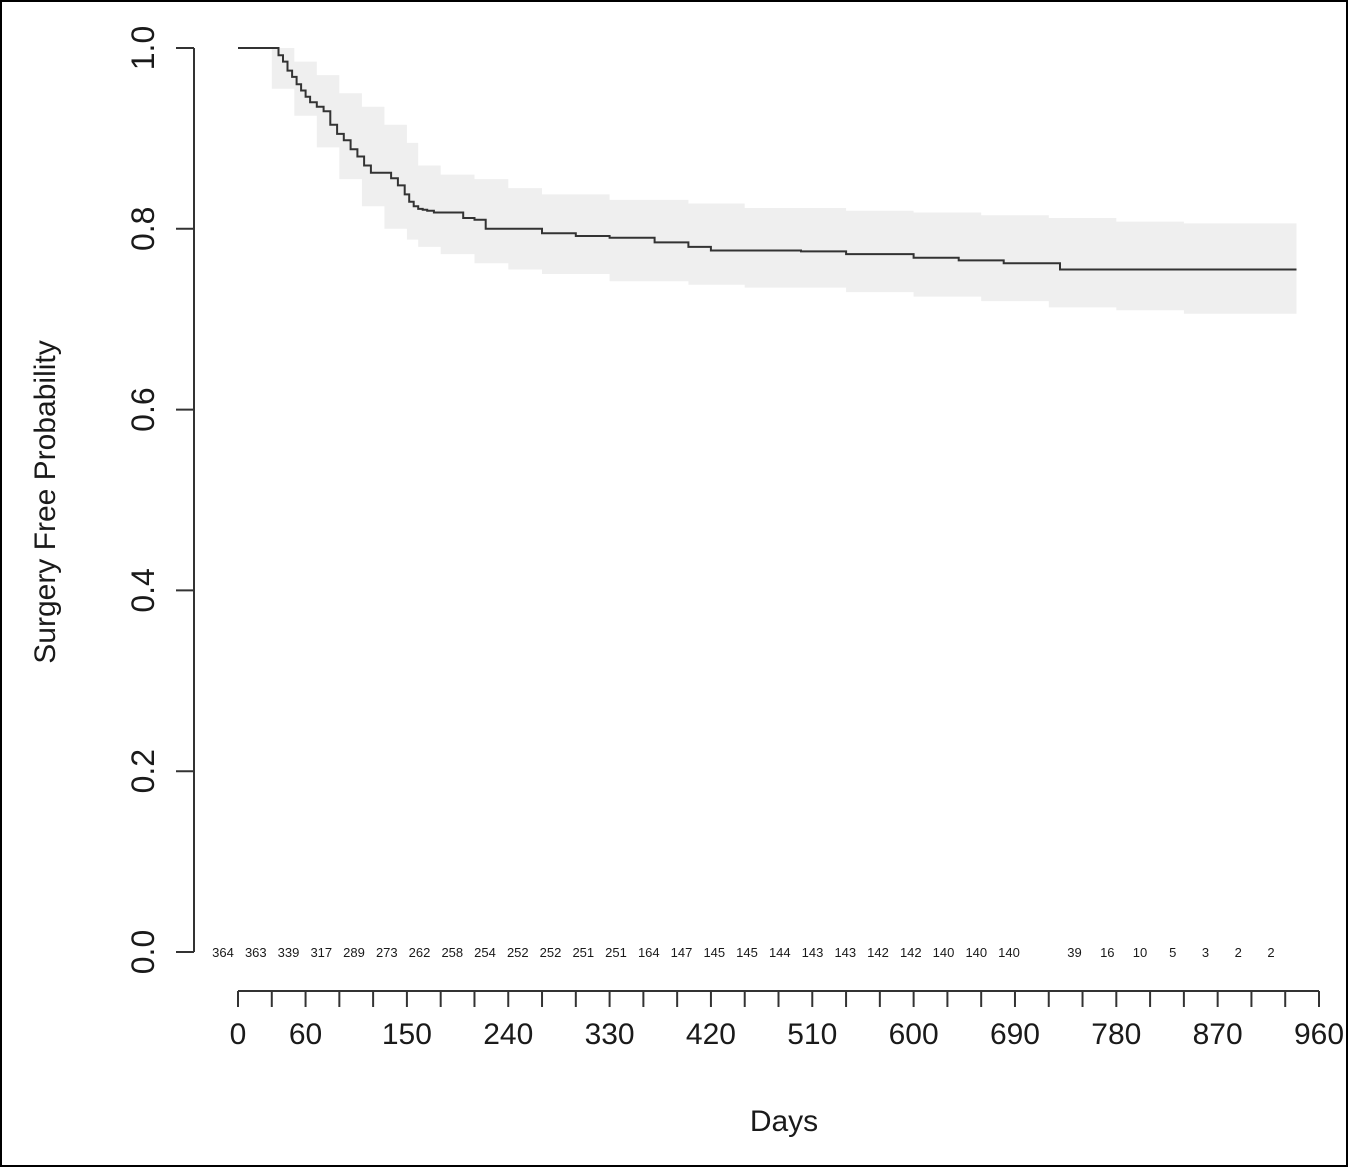  What do you see at coordinates (711, 1034) in the screenshot?
I see `x-tick-label: 420` at bounding box center [711, 1034].